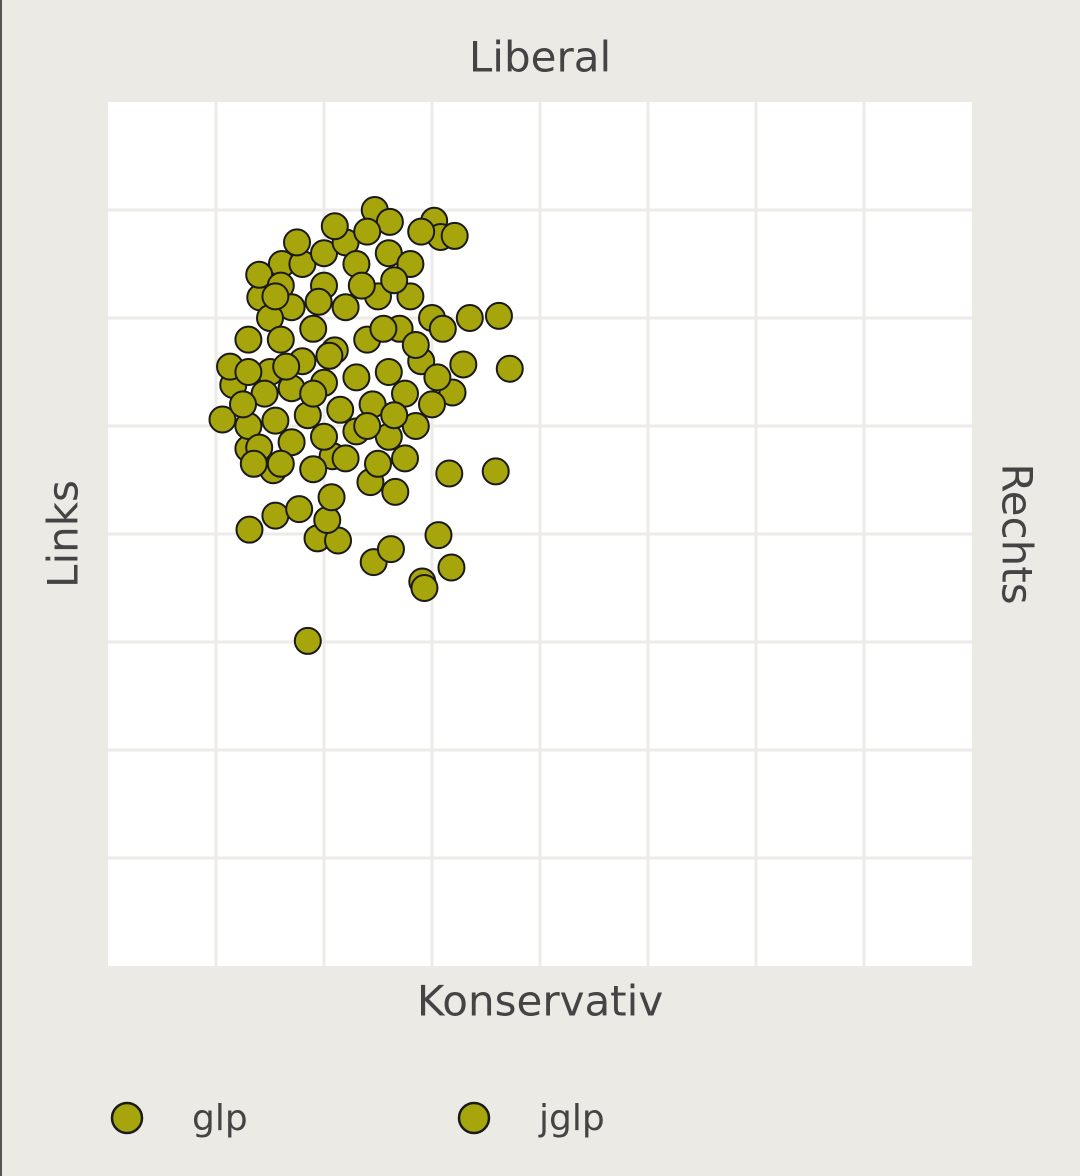 Image resolution: width=1080 pixels, height=1176 pixels. What do you see at coordinates (571, 1118) in the screenshot?
I see `legend-label: jglp` at bounding box center [571, 1118].